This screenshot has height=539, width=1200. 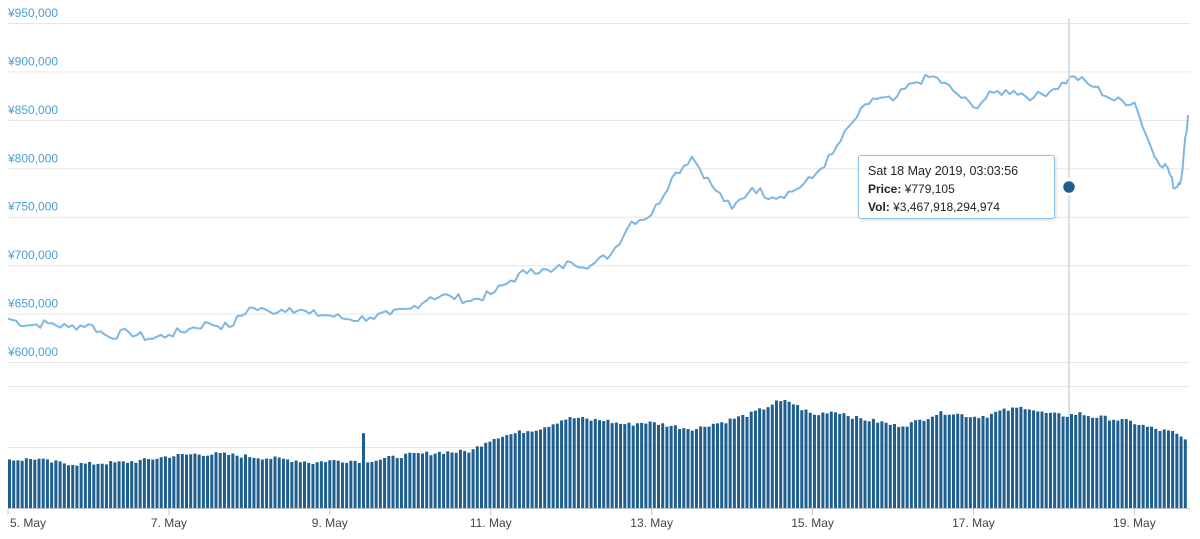 I want to click on tooltip-price-row: Price: ¥779,105, so click(x=956, y=189).